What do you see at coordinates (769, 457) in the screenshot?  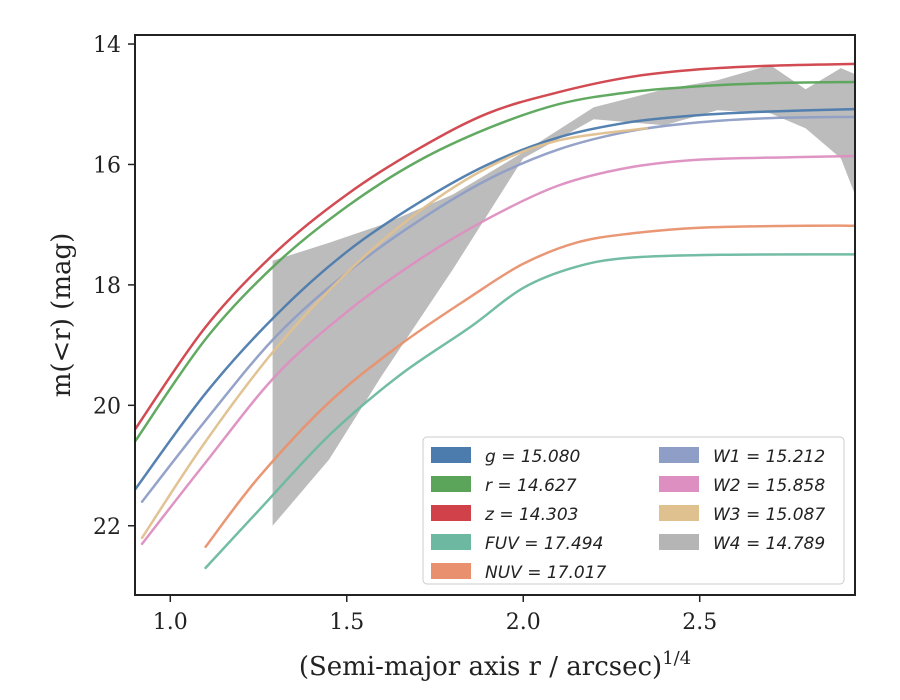 I see `legend-label: W1 = 15.212` at bounding box center [769, 457].